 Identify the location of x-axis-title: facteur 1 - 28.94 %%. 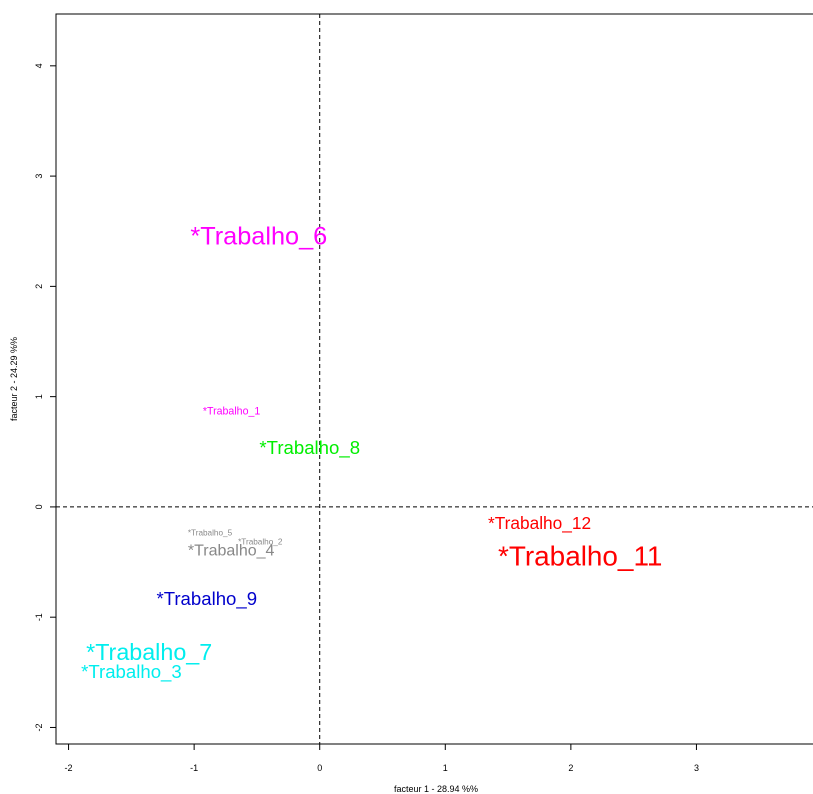
(436, 789).